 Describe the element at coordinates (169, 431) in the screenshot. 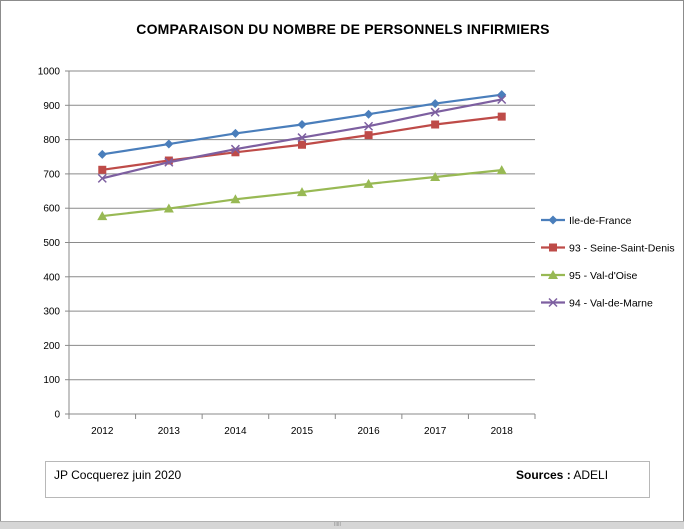

I see `x-tick-label: 2013` at that location.